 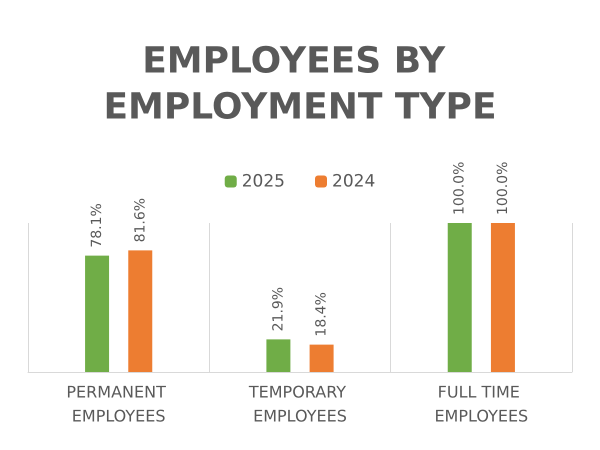 What do you see at coordinates (481, 404) in the screenshot?
I see `x-tick-label: FULL TIME EMPLOYEES` at bounding box center [481, 404].